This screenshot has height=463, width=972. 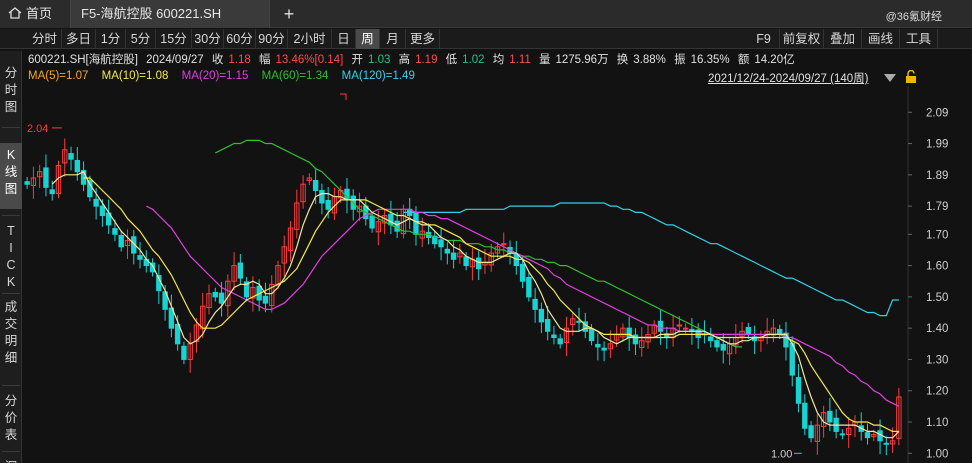 What do you see at coordinates (11, 215) in the screenshot?
I see `side-tab-divider` at bounding box center [11, 215].